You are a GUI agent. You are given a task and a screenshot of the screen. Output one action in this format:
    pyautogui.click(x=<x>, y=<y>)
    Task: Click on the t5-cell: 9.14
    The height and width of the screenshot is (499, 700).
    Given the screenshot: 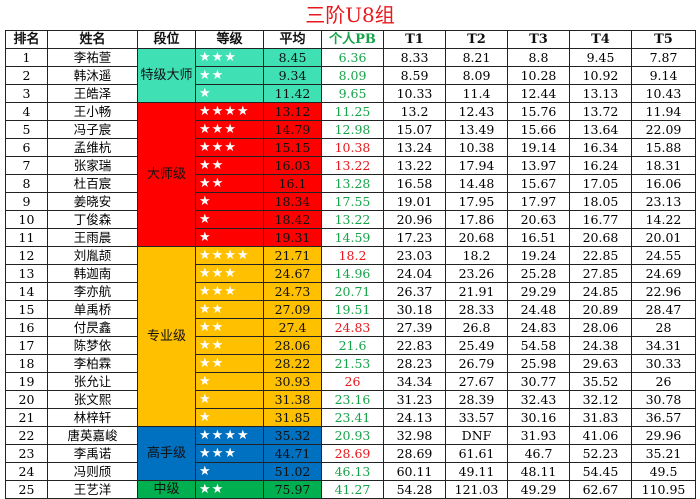 What is the action you would take?
    pyautogui.click(x=663, y=75)
    